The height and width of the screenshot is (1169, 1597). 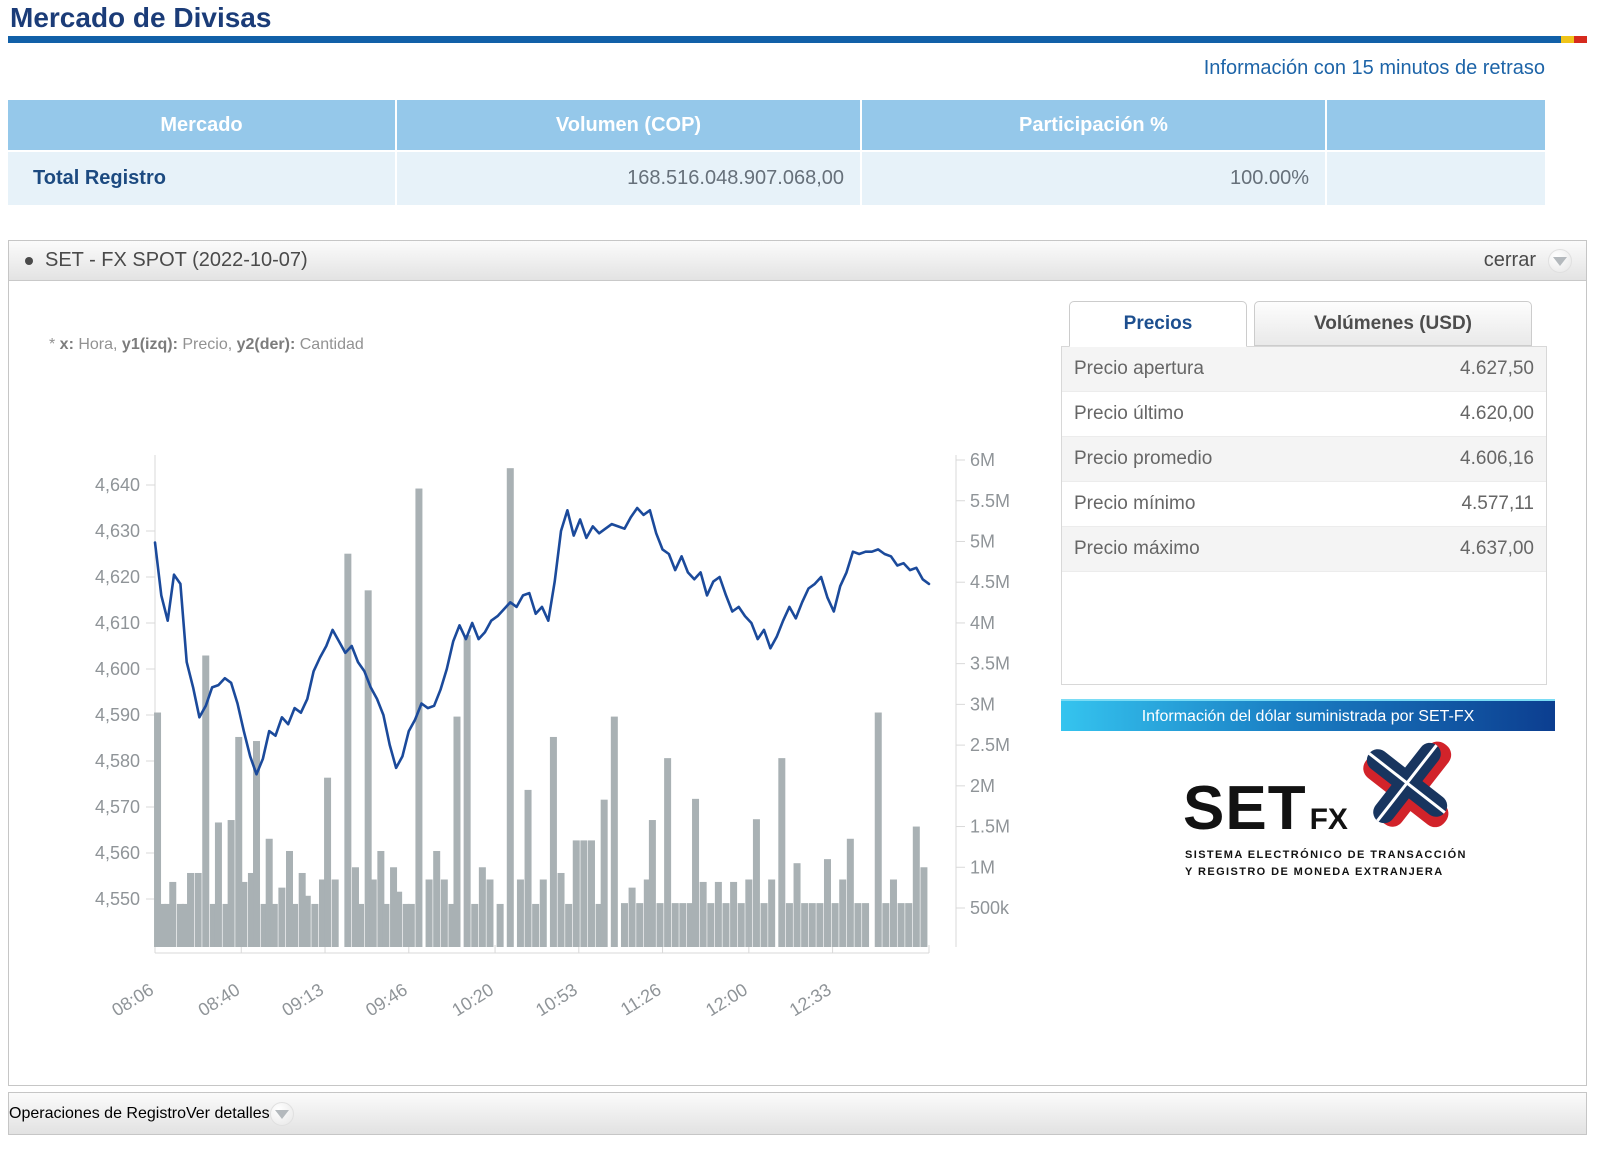 What do you see at coordinates (1580, 39) in the screenshot?
I see `flag-red-segment` at bounding box center [1580, 39].